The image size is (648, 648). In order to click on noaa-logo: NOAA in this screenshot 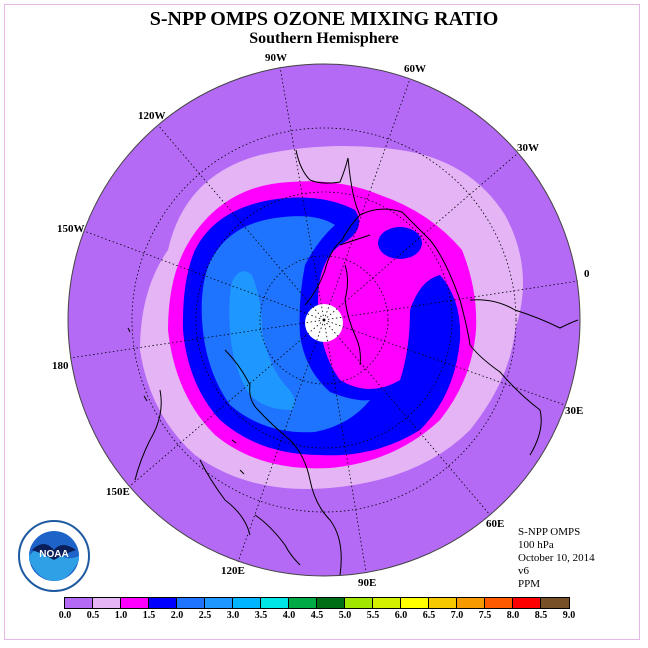, I will do `click(54, 556)`.